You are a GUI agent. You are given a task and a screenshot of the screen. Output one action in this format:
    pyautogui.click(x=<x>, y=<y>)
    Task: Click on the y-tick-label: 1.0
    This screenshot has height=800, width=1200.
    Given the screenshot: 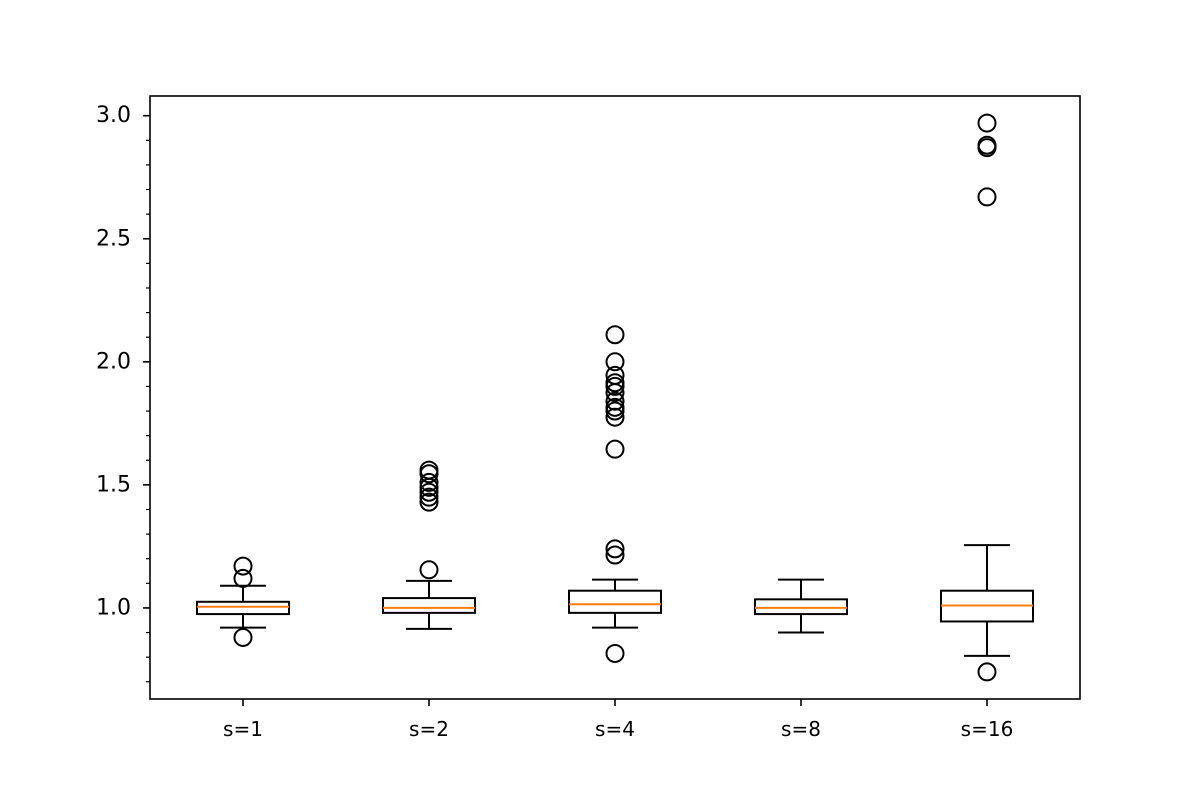 What is the action you would take?
    pyautogui.click(x=113, y=607)
    